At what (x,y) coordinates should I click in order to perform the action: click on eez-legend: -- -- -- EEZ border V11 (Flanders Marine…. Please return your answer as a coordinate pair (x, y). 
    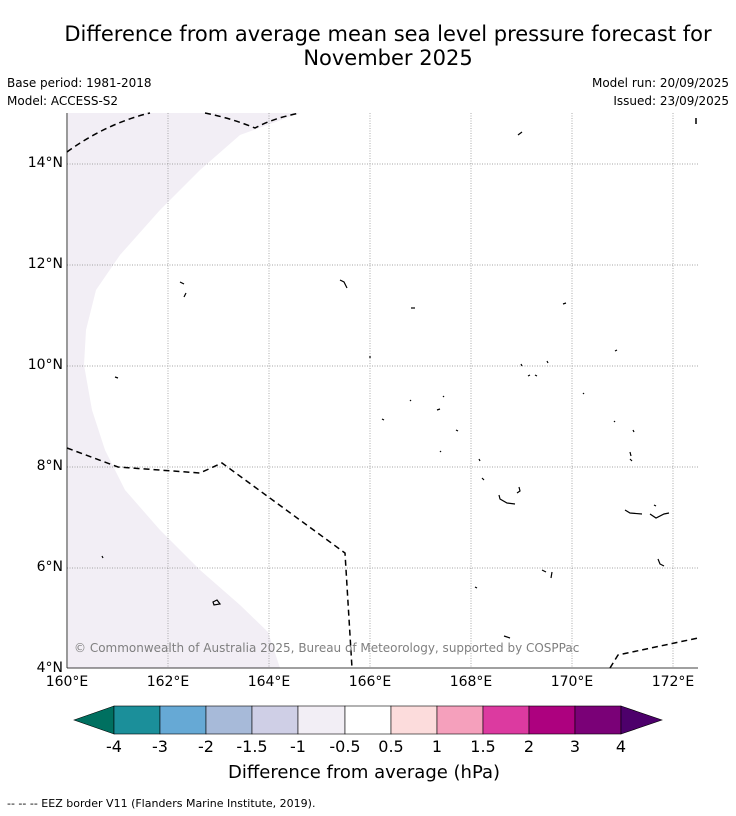
    Looking at the image, I should click on (161, 803).